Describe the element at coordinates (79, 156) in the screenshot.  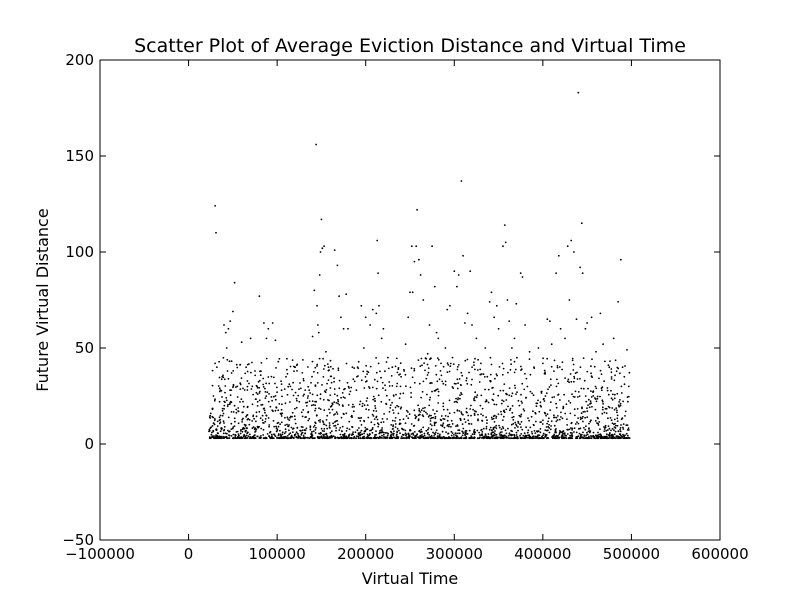
I see `y-tick-label: 150` at that location.